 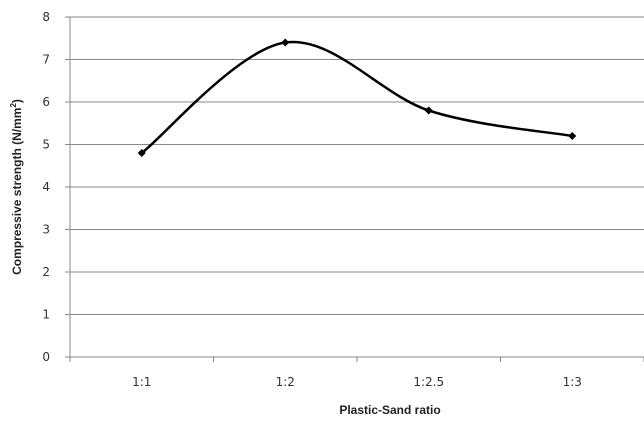 I want to click on data-point-1:2.5, so click(x=428, y=110).